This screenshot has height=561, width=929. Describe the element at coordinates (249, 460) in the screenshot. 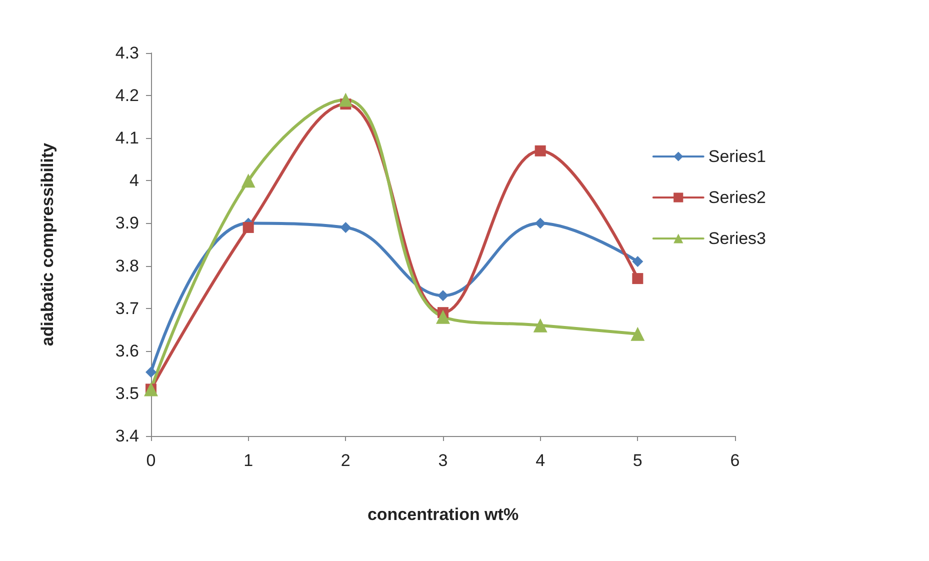

I see `x-tick-label: 1` at that location.